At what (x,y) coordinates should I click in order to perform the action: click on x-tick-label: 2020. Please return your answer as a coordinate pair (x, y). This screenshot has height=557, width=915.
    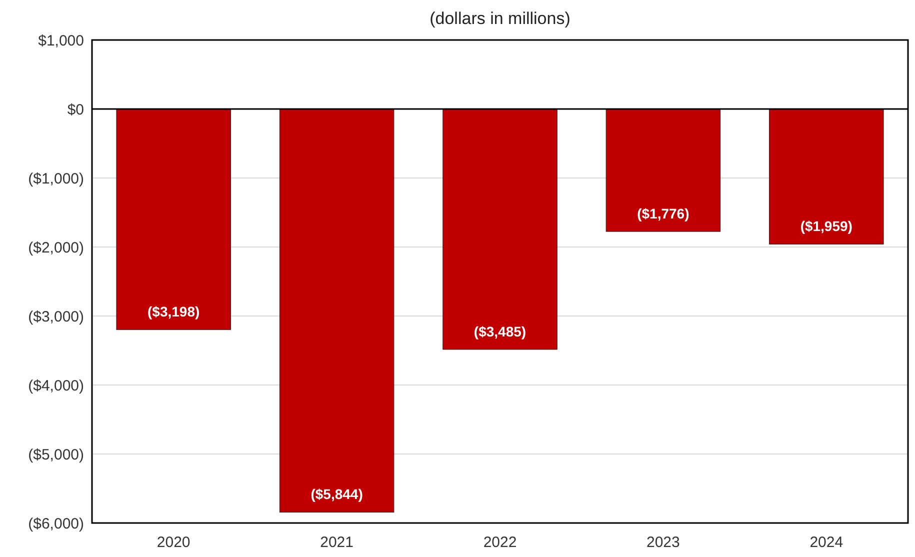
    Looking at the image, I should click on (173, 542).